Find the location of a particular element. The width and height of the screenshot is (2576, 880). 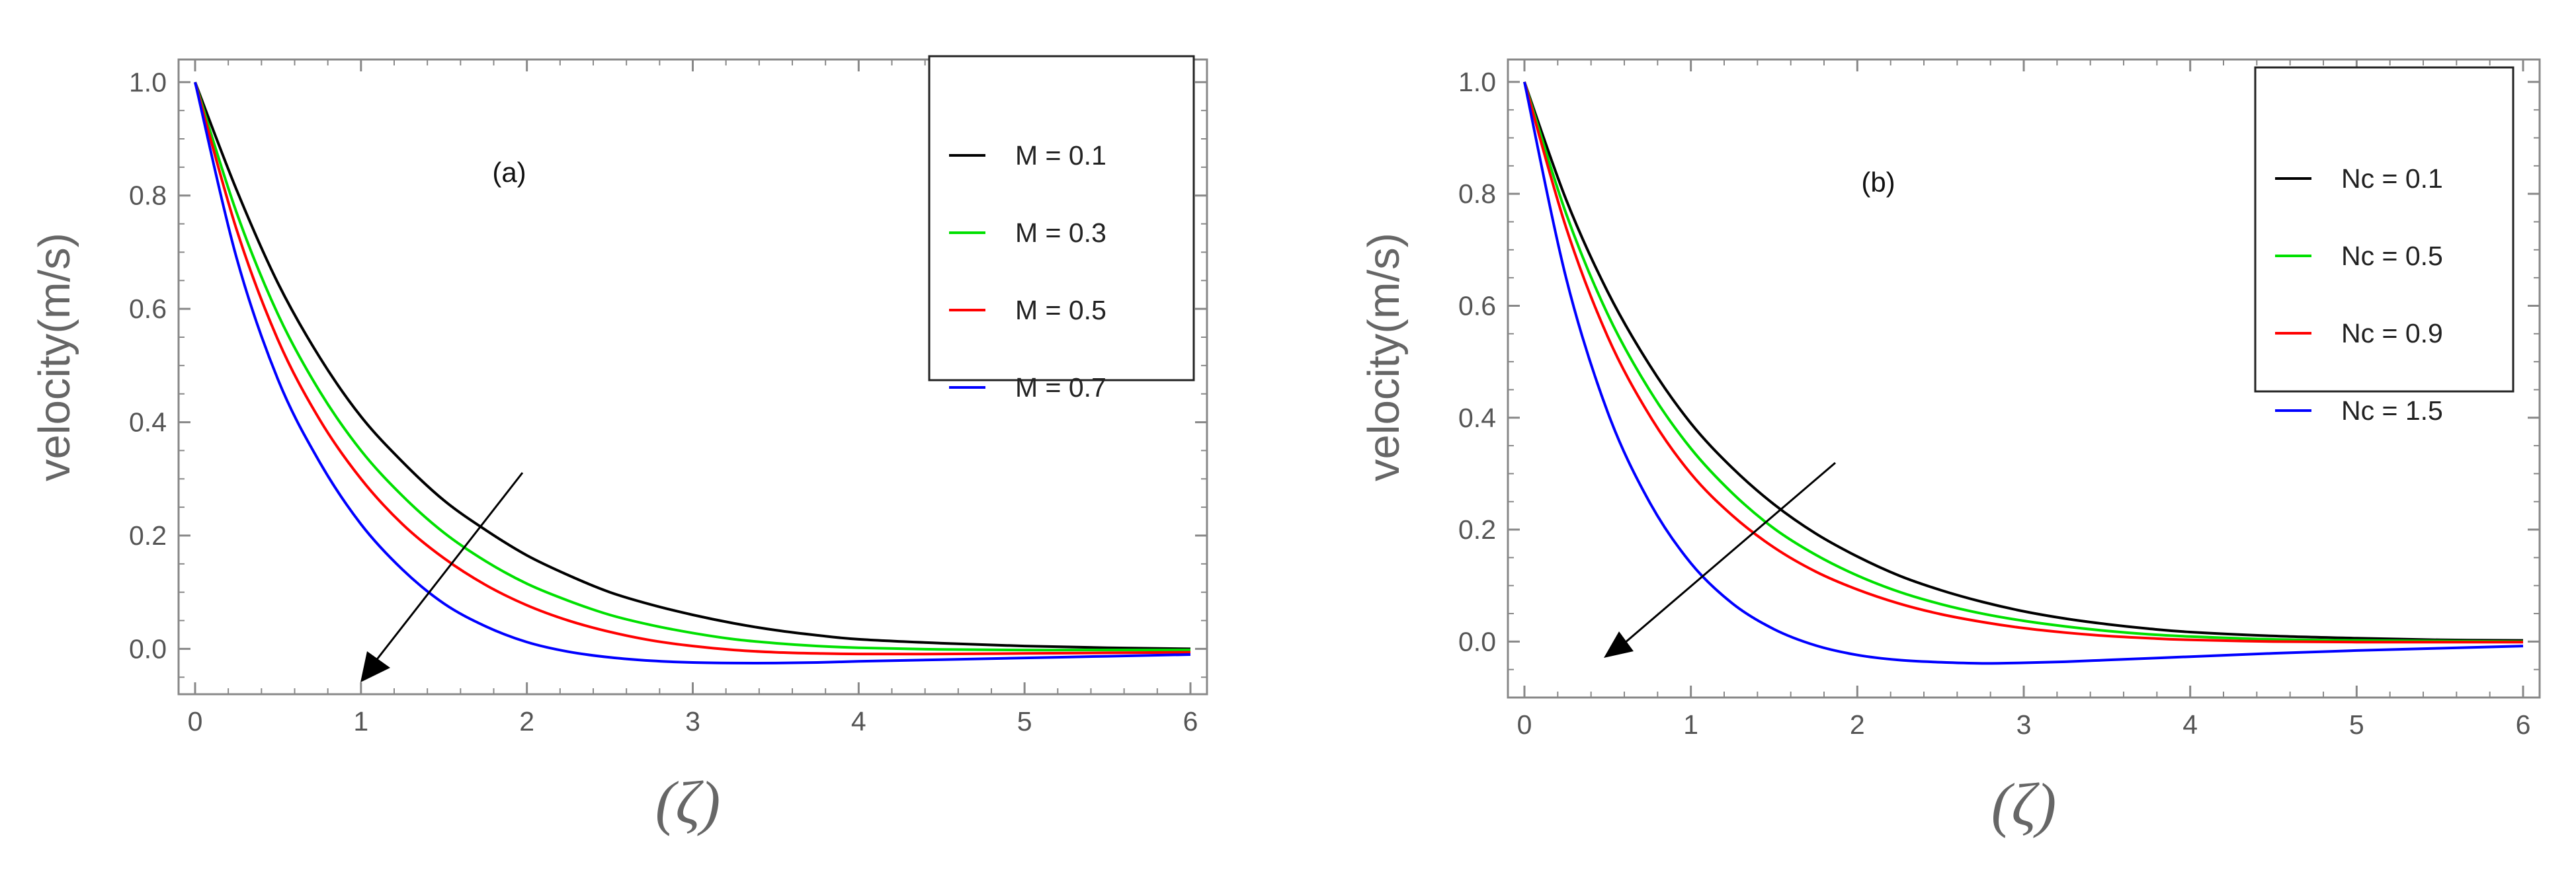

legend-items: Nc = 0.1 Nc = 0.5 Nc = 0.9 Nc = 1.5 is located at coordinates (2359, 294).